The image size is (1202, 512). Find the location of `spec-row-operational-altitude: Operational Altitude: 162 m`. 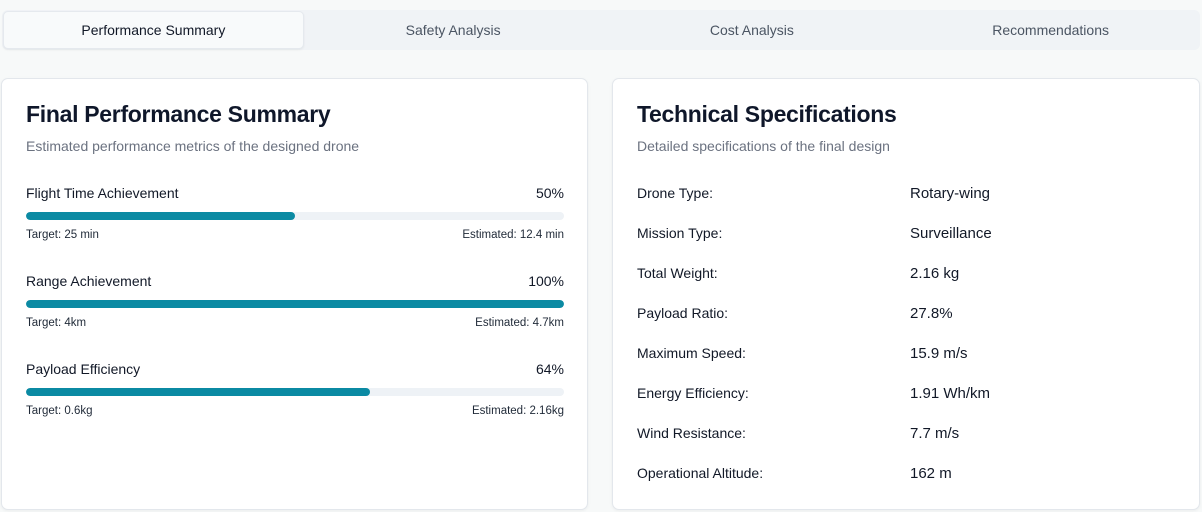

spec-row-operational-altitude: Operational Altitude: 162 m is located at coordinates (907, 473).